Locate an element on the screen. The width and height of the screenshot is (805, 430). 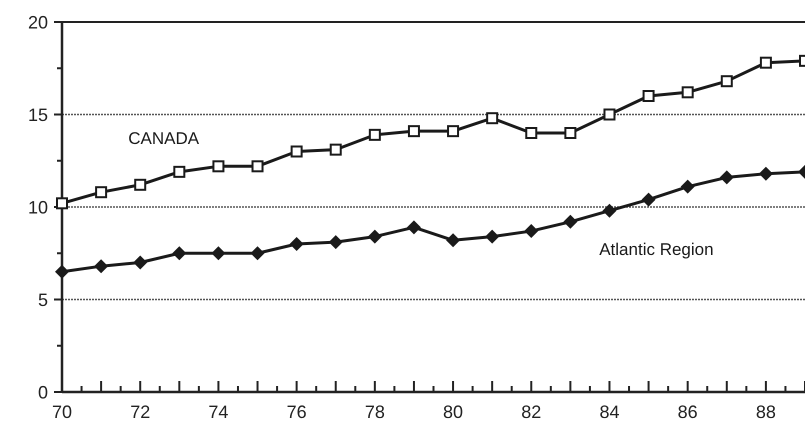
series-label: CANADA is located at coordinates (164, 138).